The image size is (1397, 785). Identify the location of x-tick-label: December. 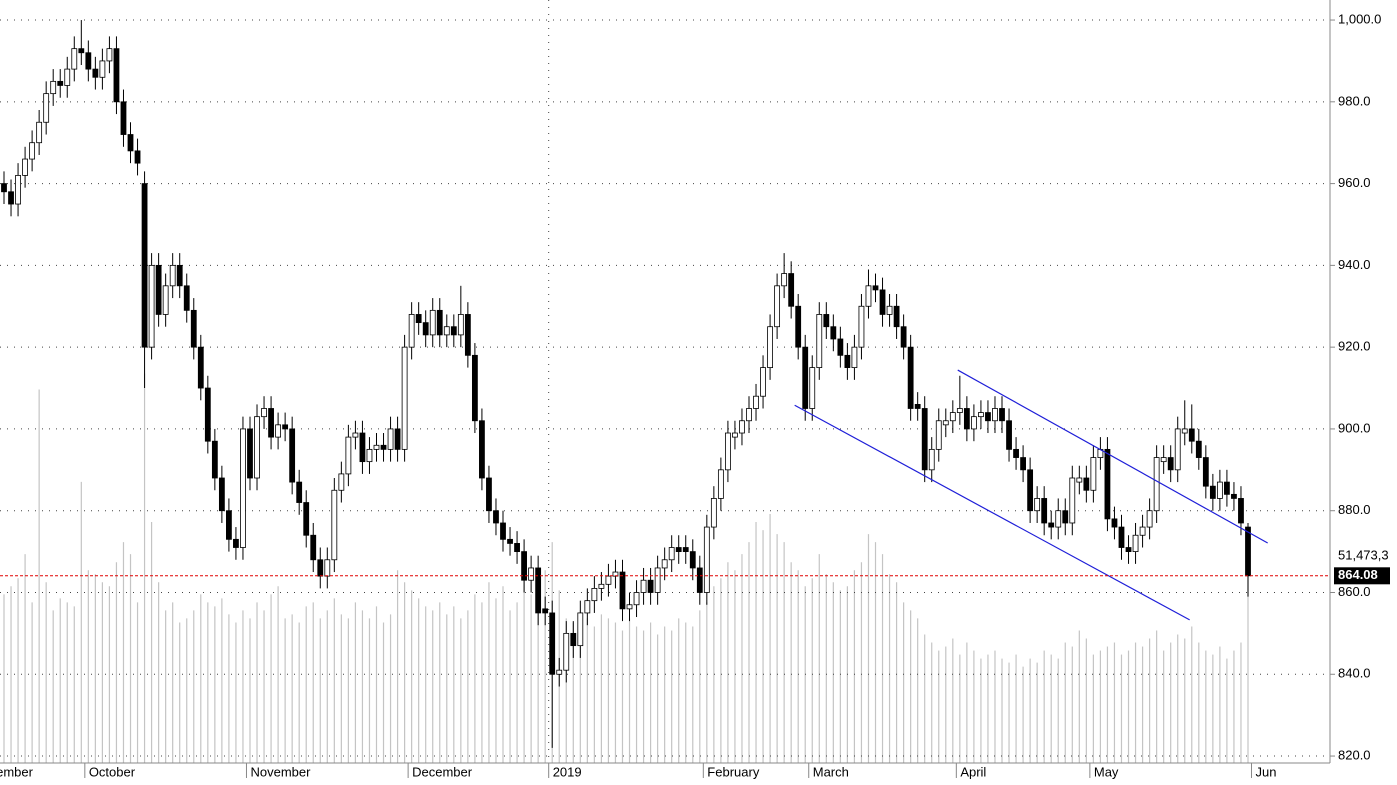
(442, 771).